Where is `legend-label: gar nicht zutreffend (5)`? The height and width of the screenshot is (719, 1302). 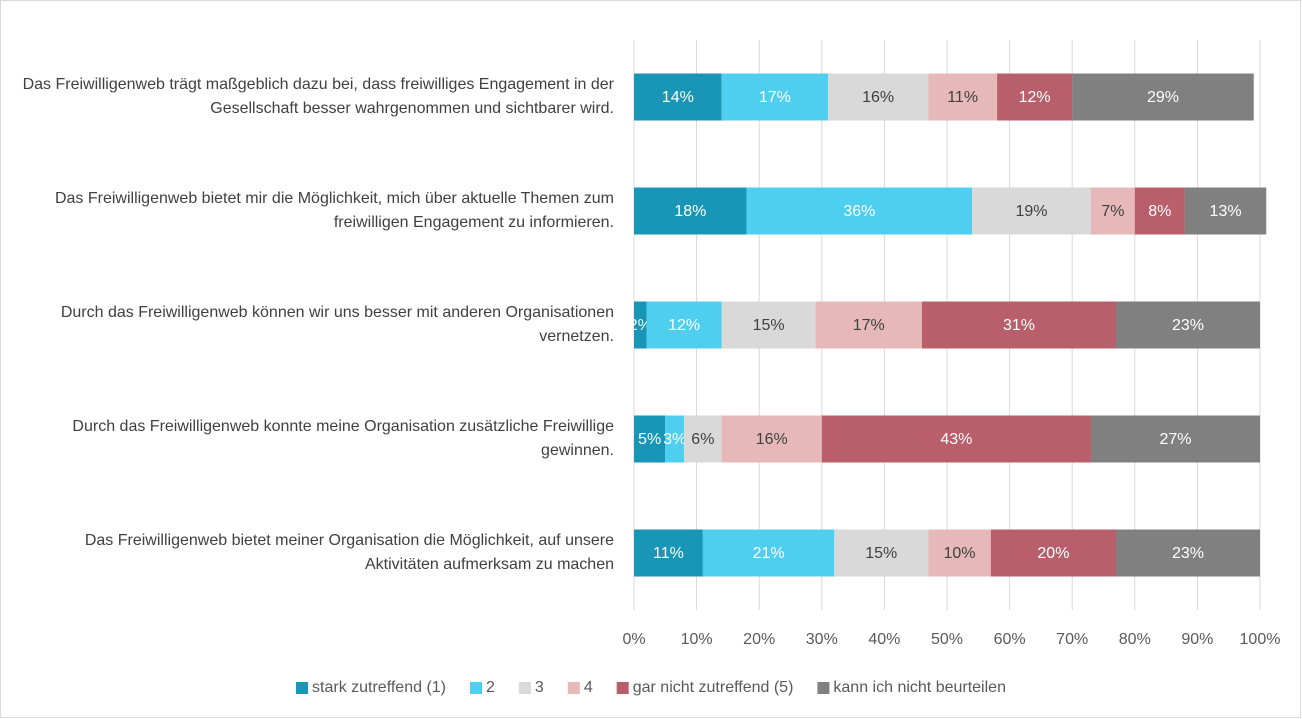
legend-label: gar nicht zutreffend (5) is located at coordinates (713, 687).